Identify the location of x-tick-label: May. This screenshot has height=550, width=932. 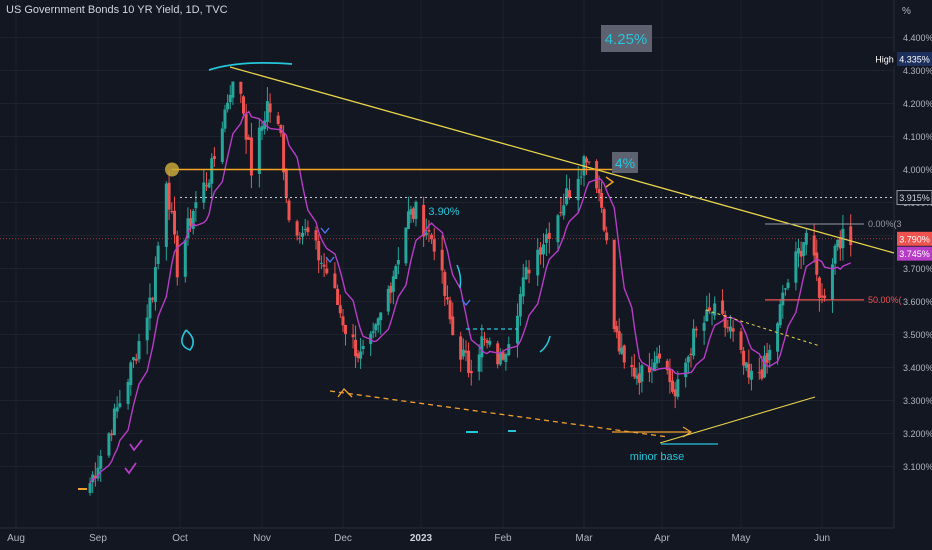
(741, 538).